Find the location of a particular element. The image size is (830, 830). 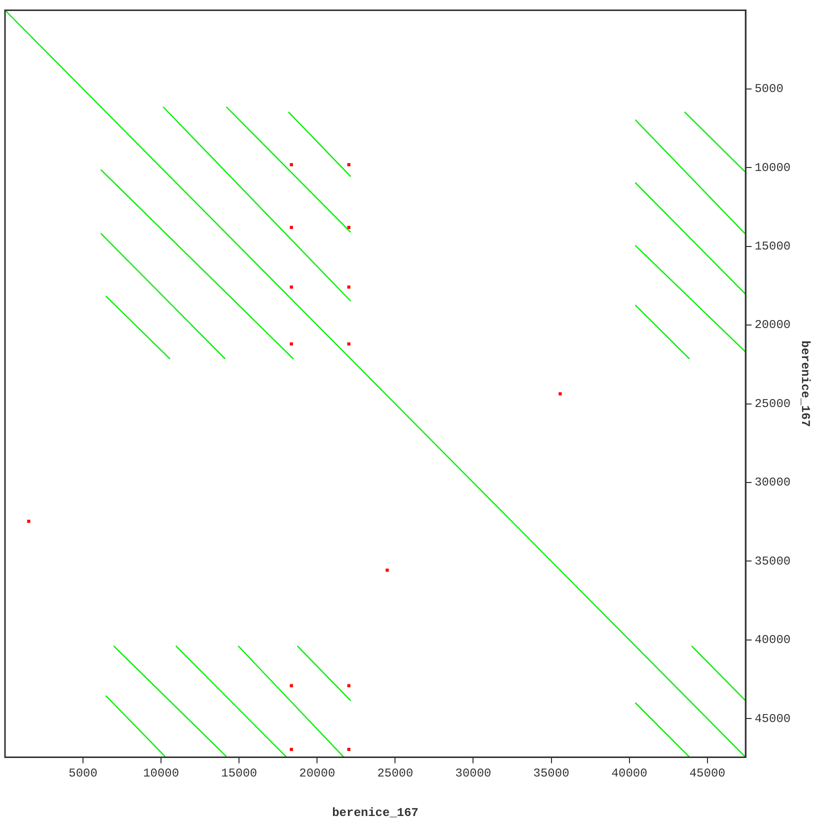

x-tick-label: 45000 is located at coordinates (707, 773).